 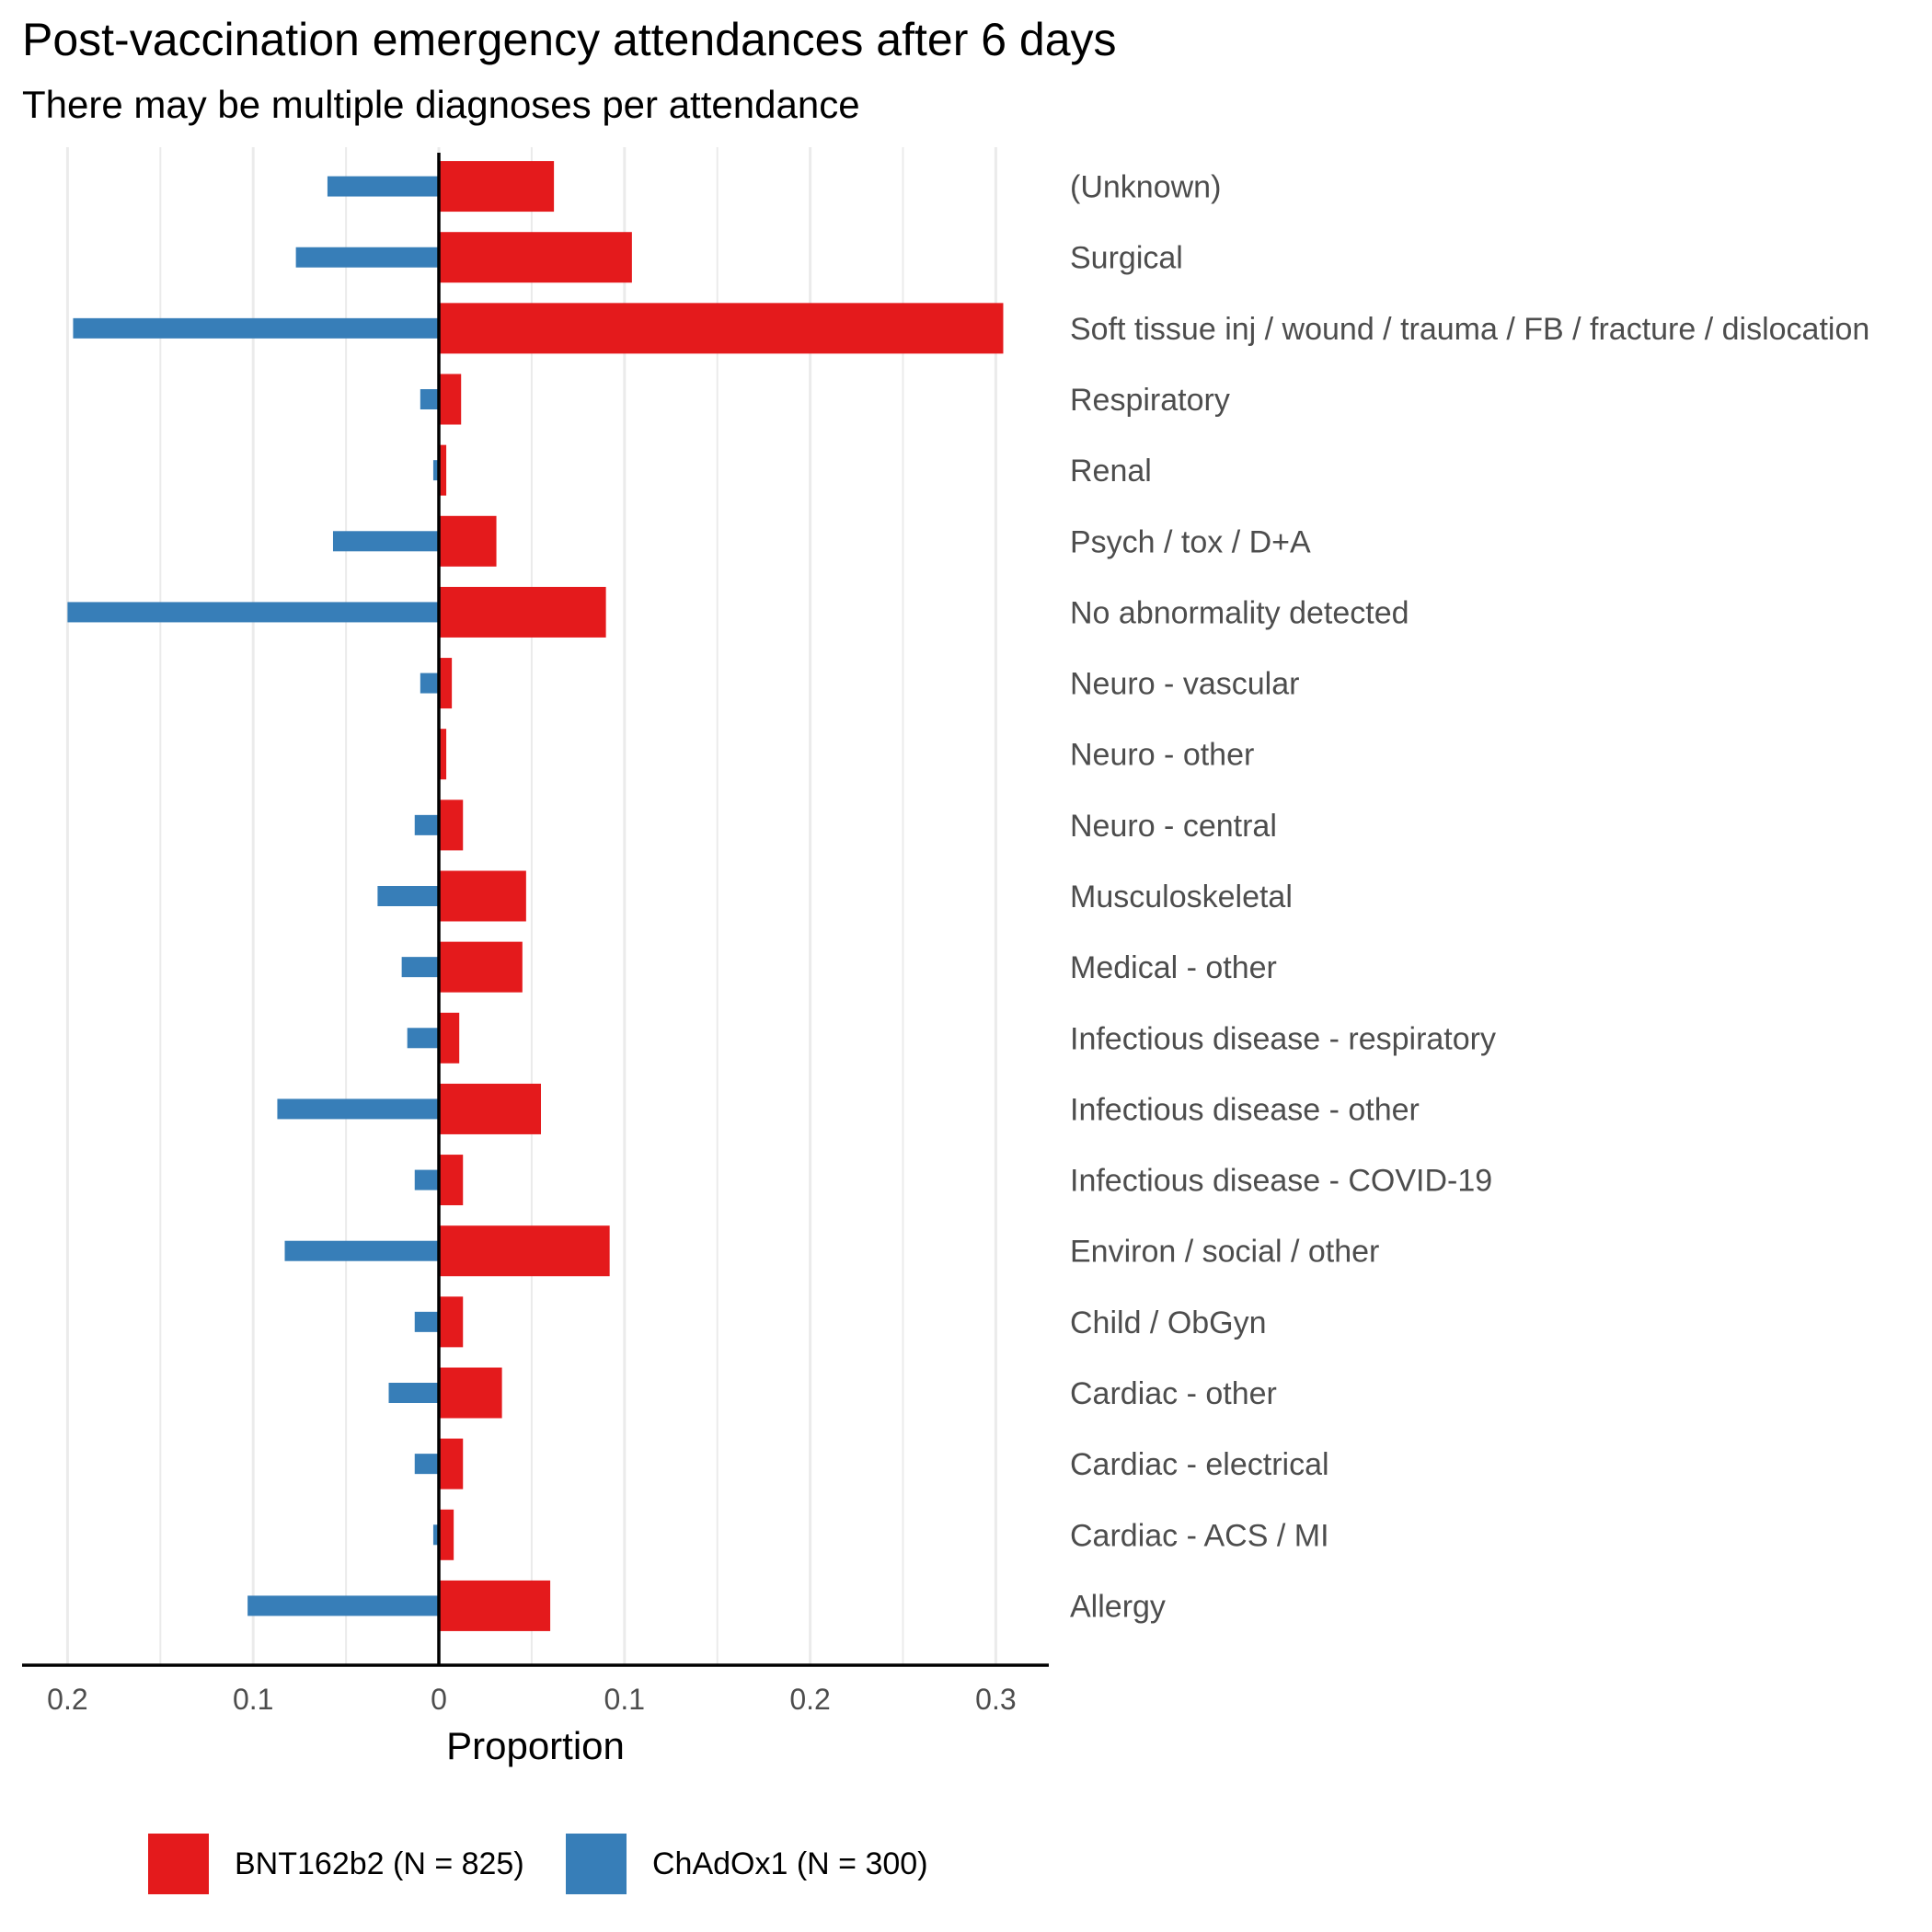 What do you see at coordinates (178, 1864) in the screenshot?
I see `legend-swatch-bnt162b2` at bounding box center [178, 1864].